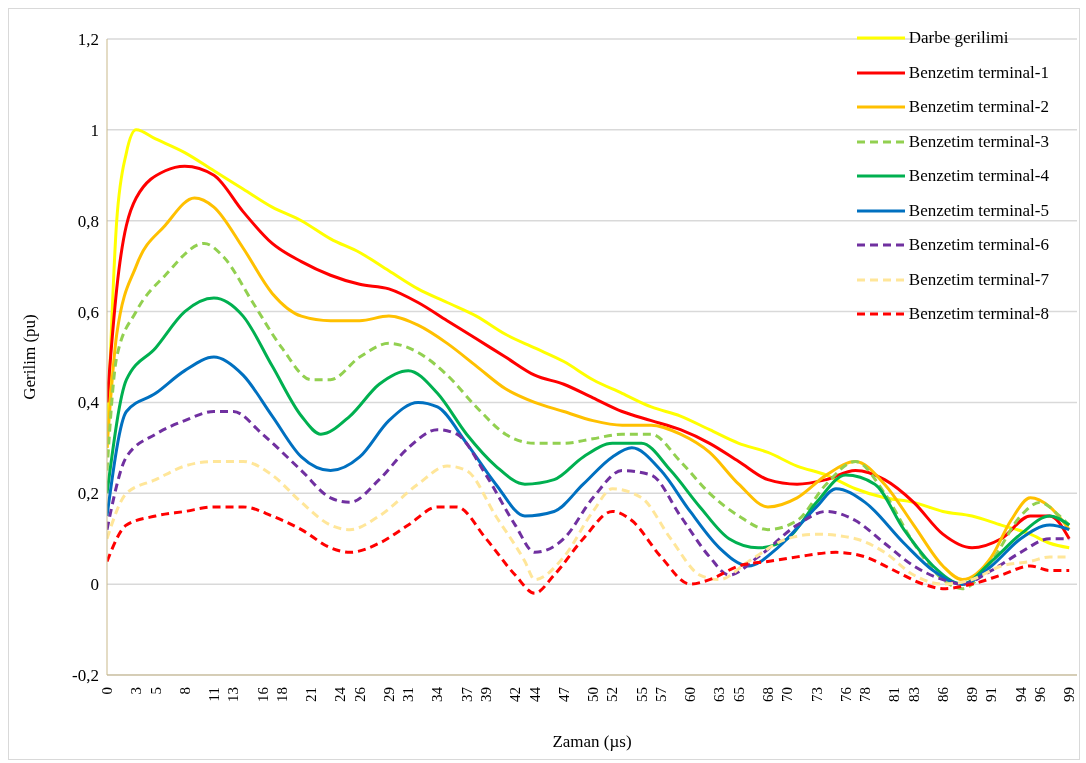  I want to click on legend-label: Benzetim terminal-6, so click(978, 245).